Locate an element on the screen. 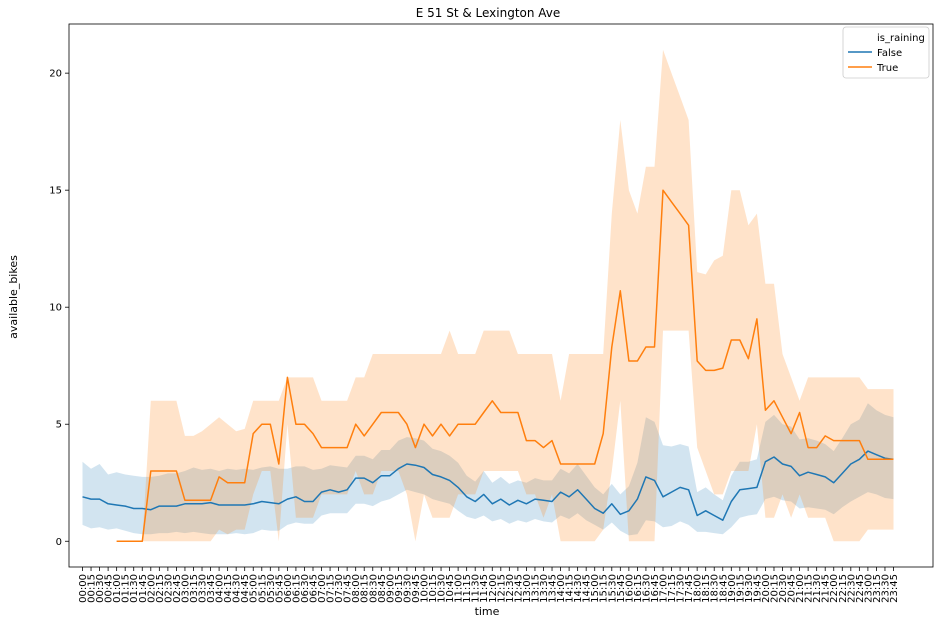  x-tick-label: 01:00 is located at coordinates (117, 588).